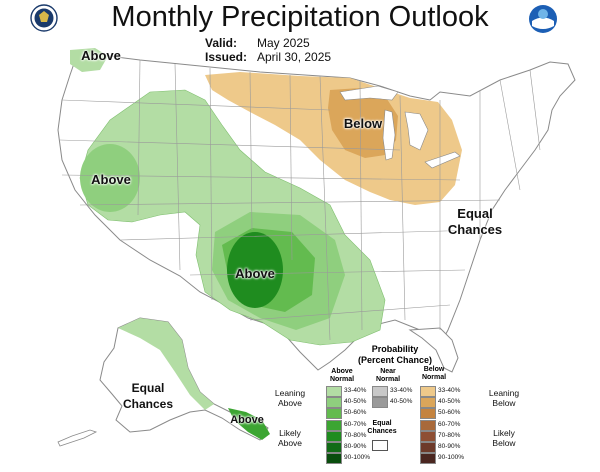 The height and width of the screenshot is (472, 600). What do you see at coordinates (380, 445) in the screenshot?
I see `legend-equal-chances-swatch` at bounding box center [380, 445].